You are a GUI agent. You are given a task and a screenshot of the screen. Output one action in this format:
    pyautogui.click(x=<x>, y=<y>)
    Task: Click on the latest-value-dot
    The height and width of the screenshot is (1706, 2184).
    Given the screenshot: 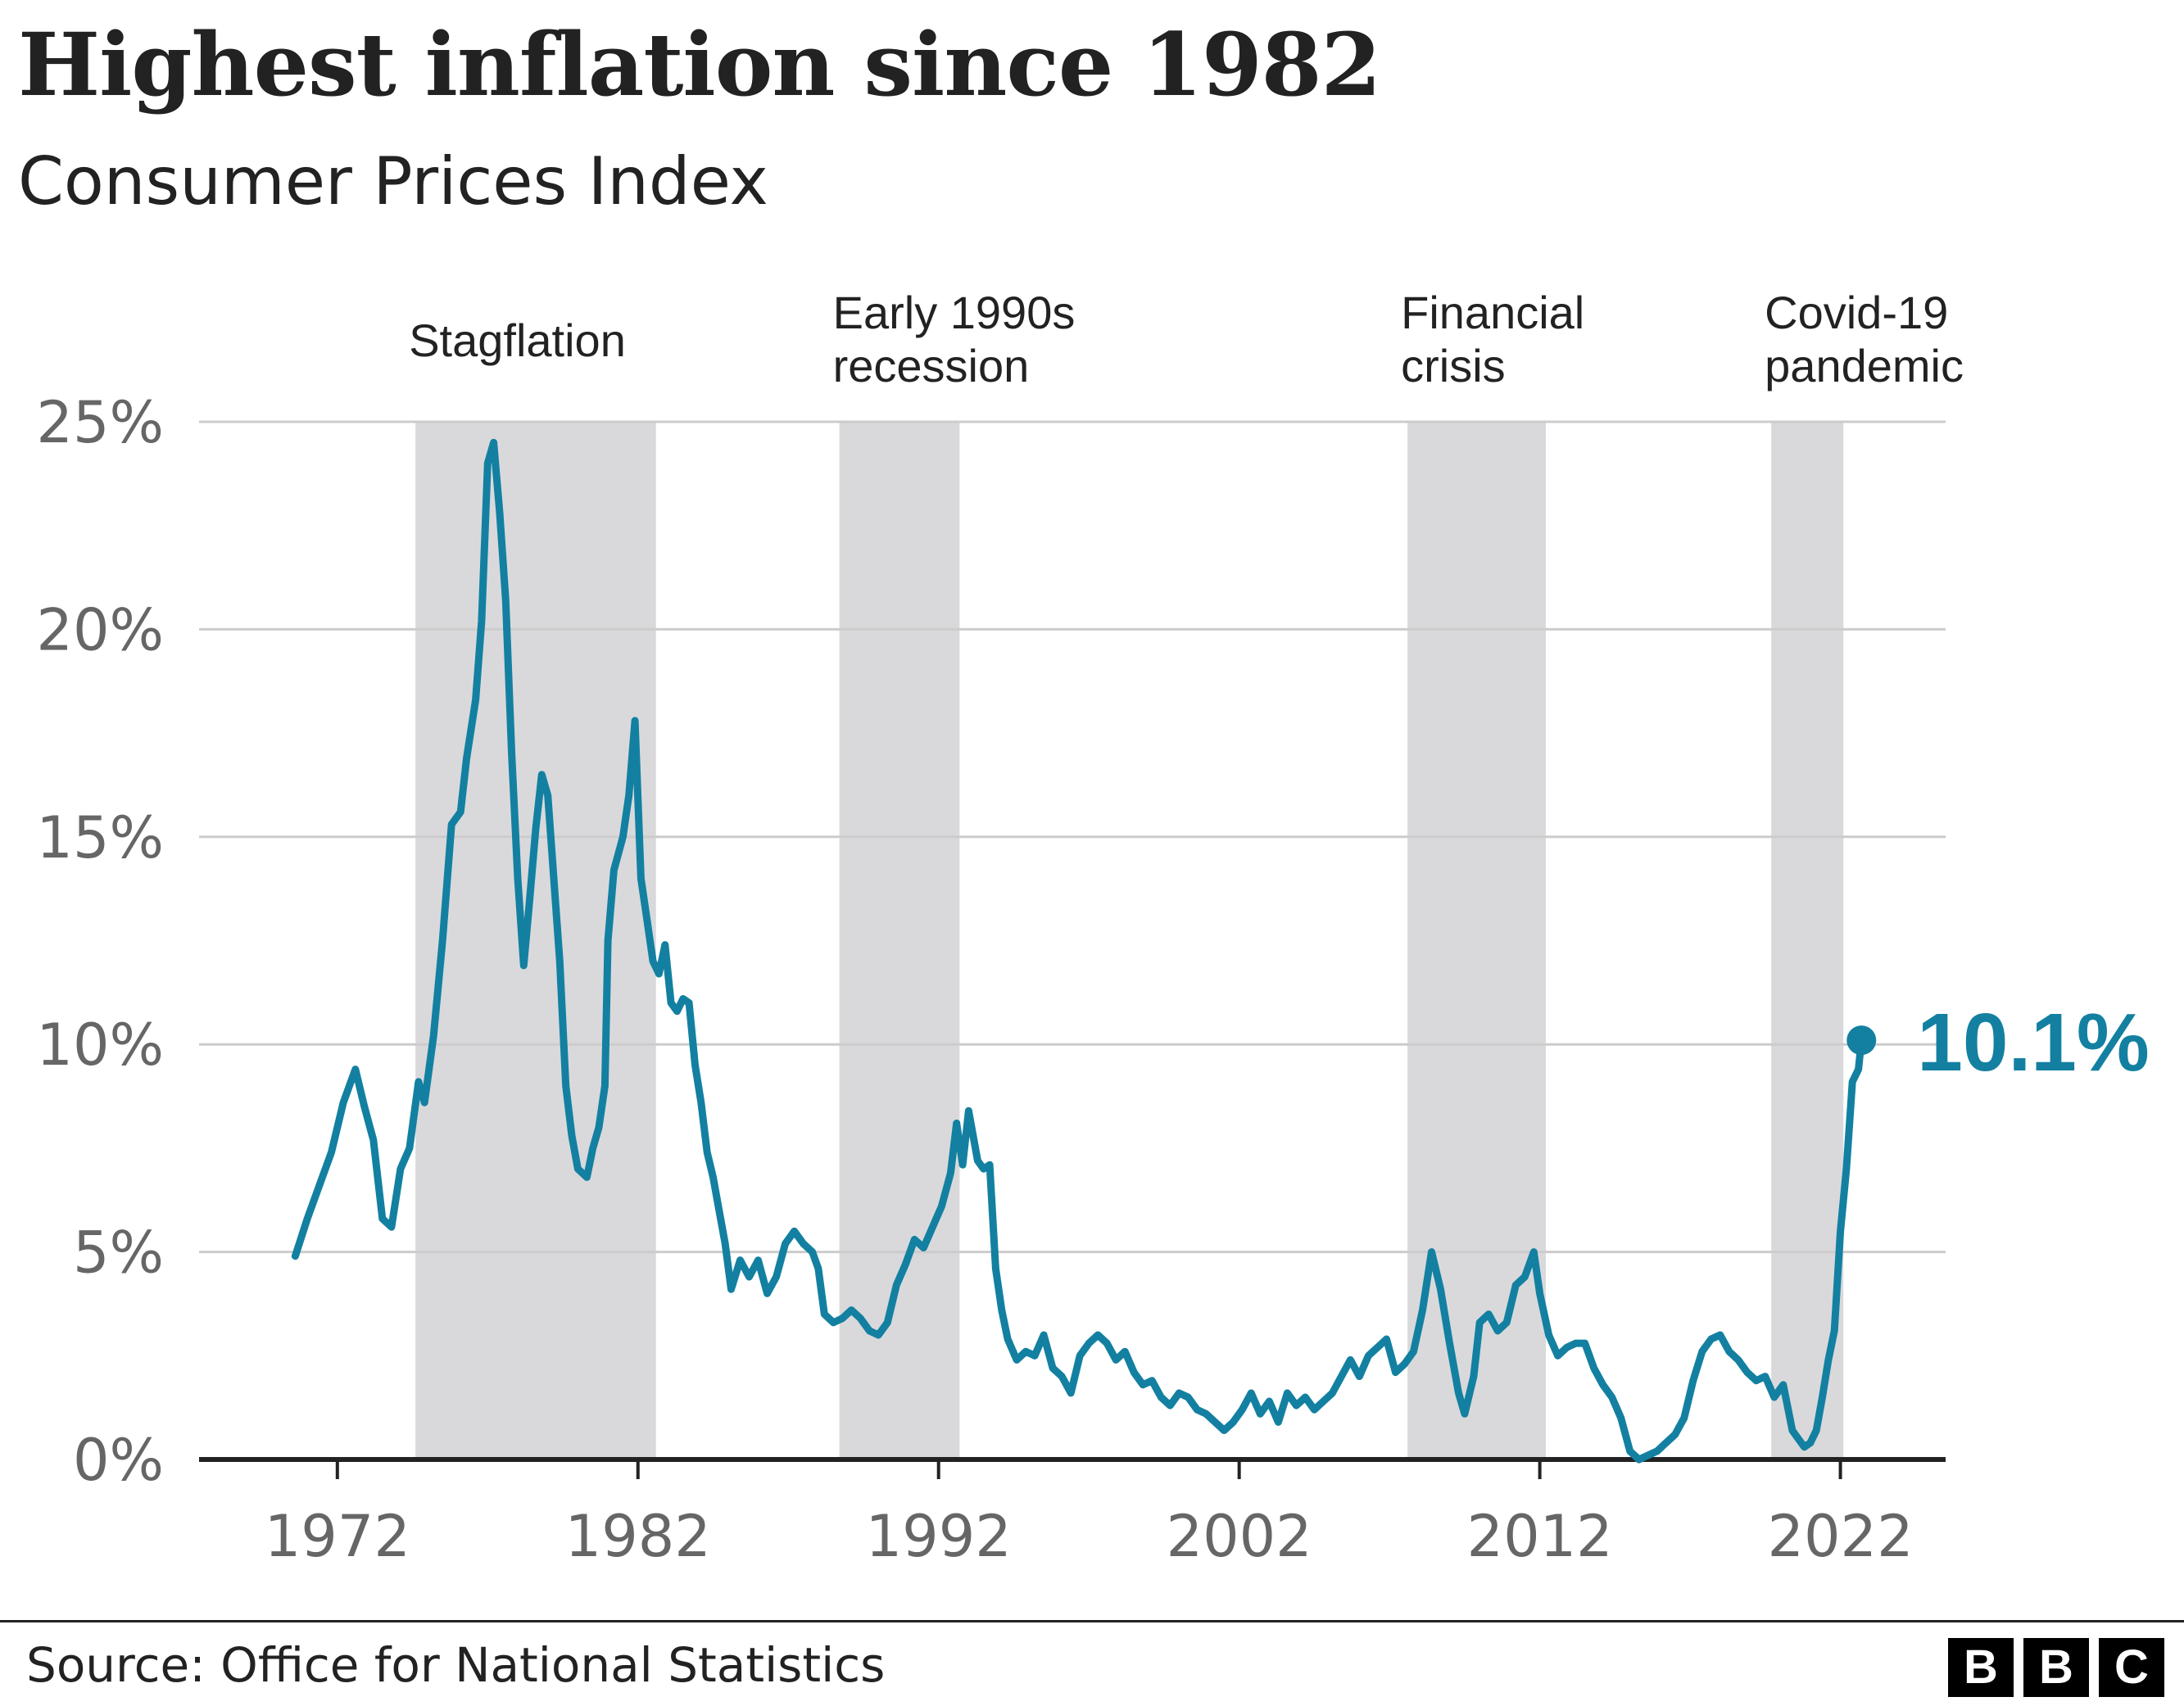 What is the action you would take?
    pyautogui.click(x=1862, y=1040)
    